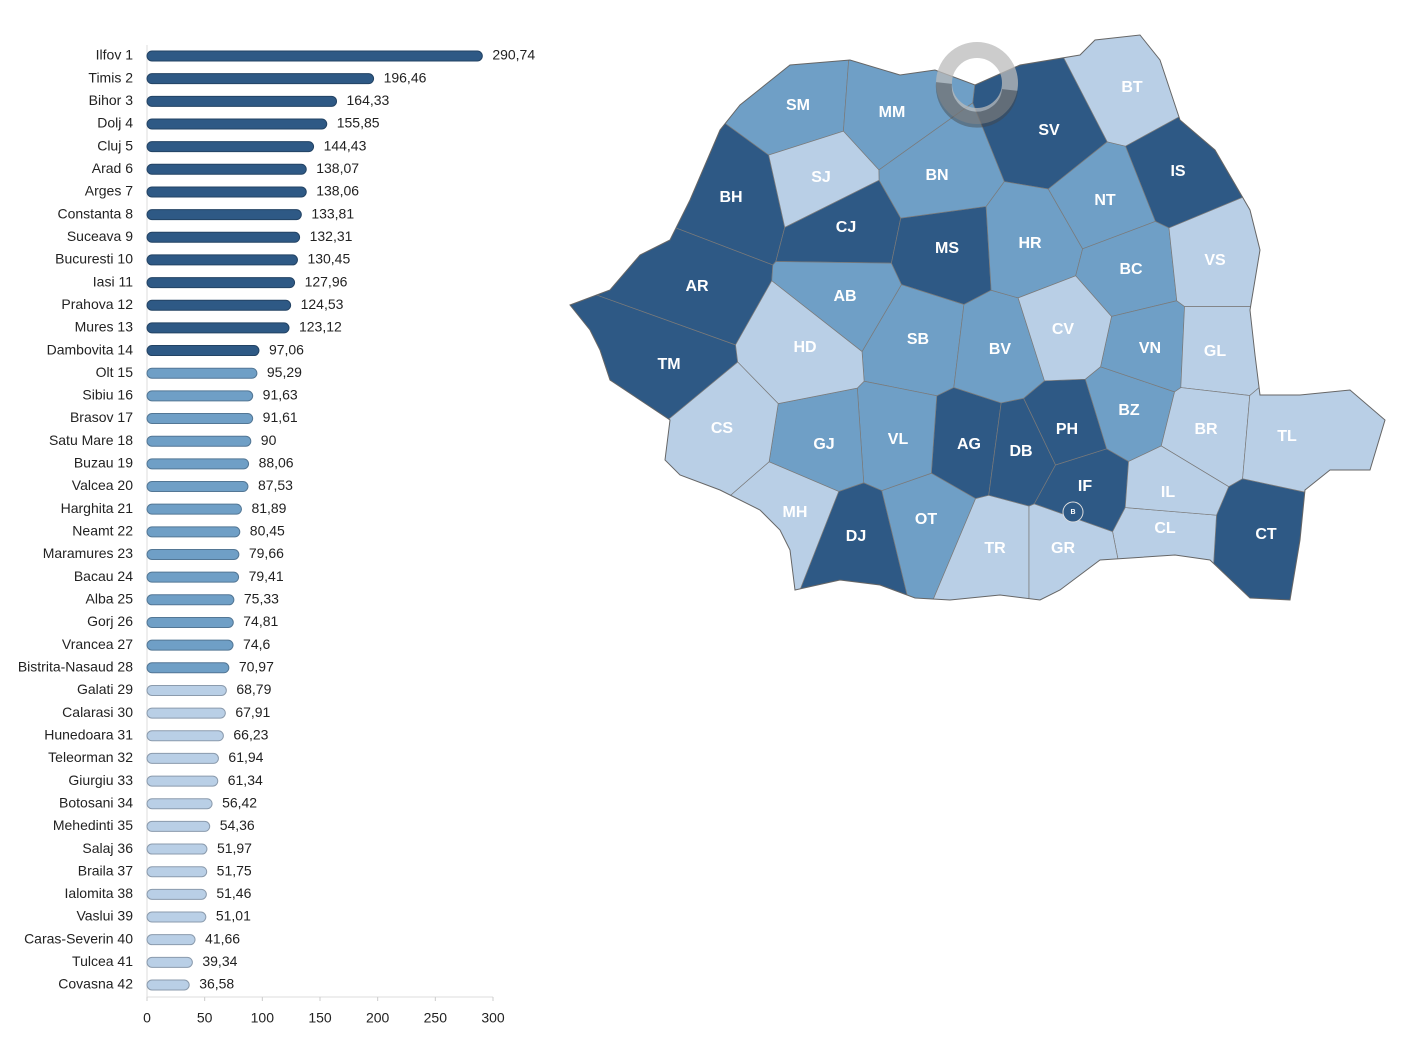  What do you see at coordinates (91, 440) in the screenshot?
I see `category-label: Satu Mare 18` at bounding box center [91, 440].